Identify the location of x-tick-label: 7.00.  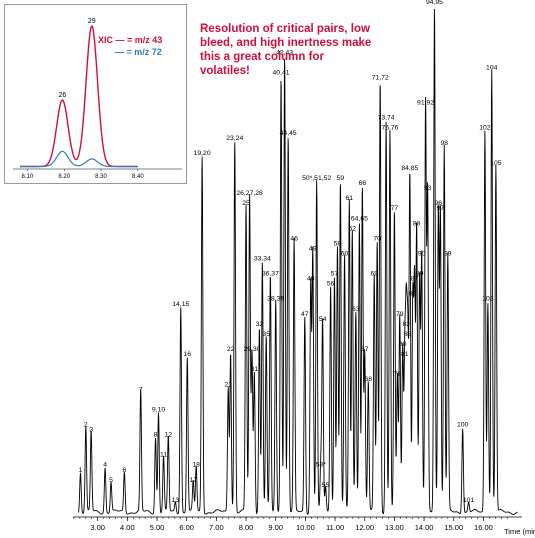
(216, 527).